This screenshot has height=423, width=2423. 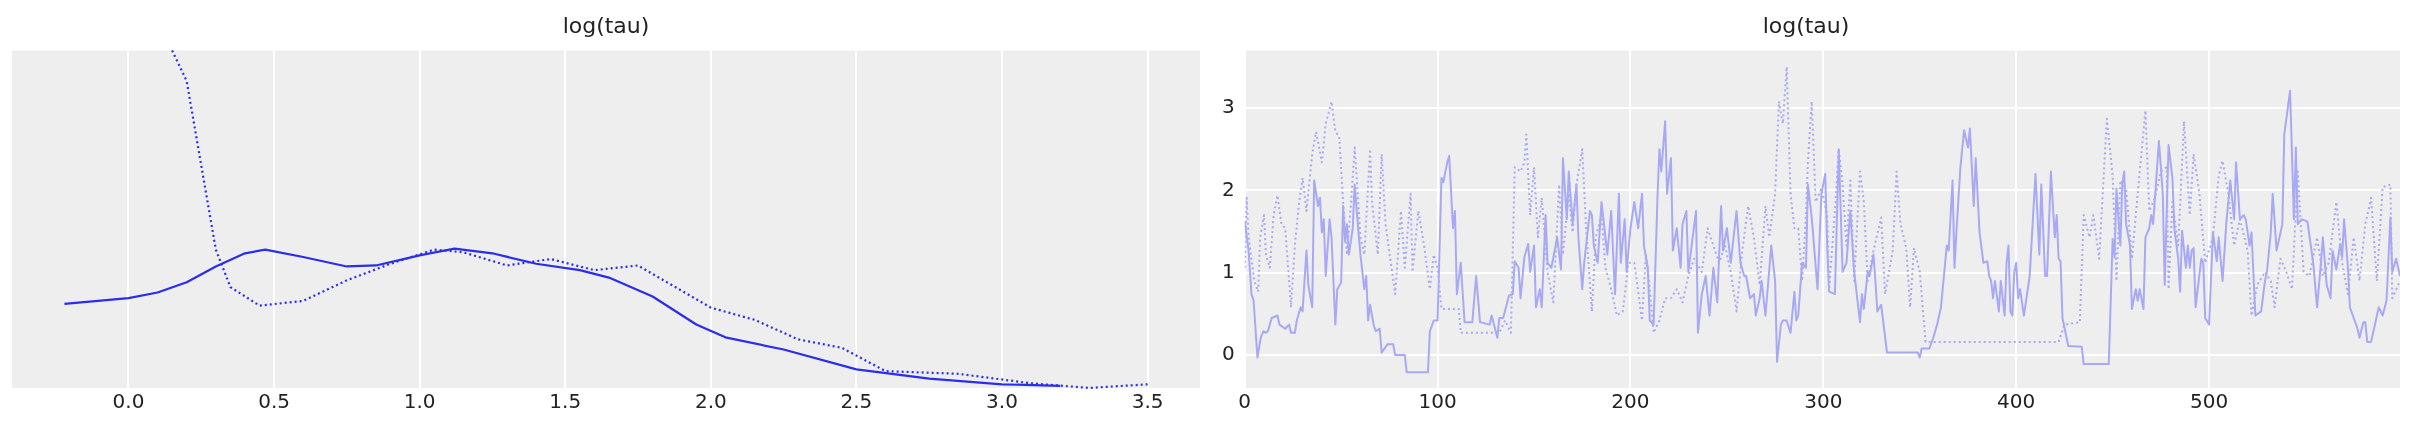 What do you see at coordinates (1147, 401) in the screenshot?
I see `x-tick-label: 3.5` at bounding box center [1147, 401].